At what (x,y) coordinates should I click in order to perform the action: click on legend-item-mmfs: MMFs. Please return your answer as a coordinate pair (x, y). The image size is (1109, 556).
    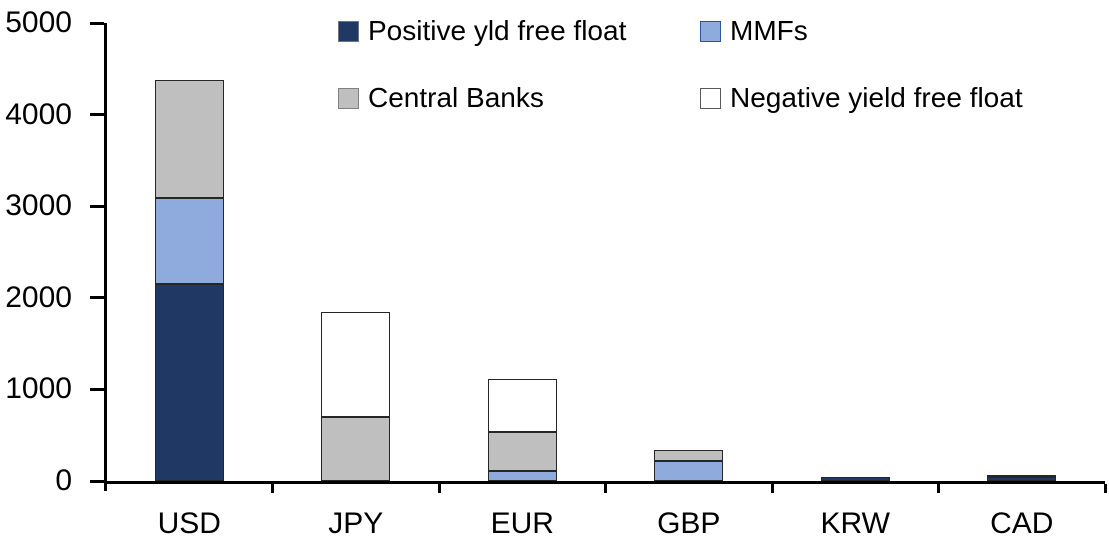
    Looking at the image, I should click on (861, 31).